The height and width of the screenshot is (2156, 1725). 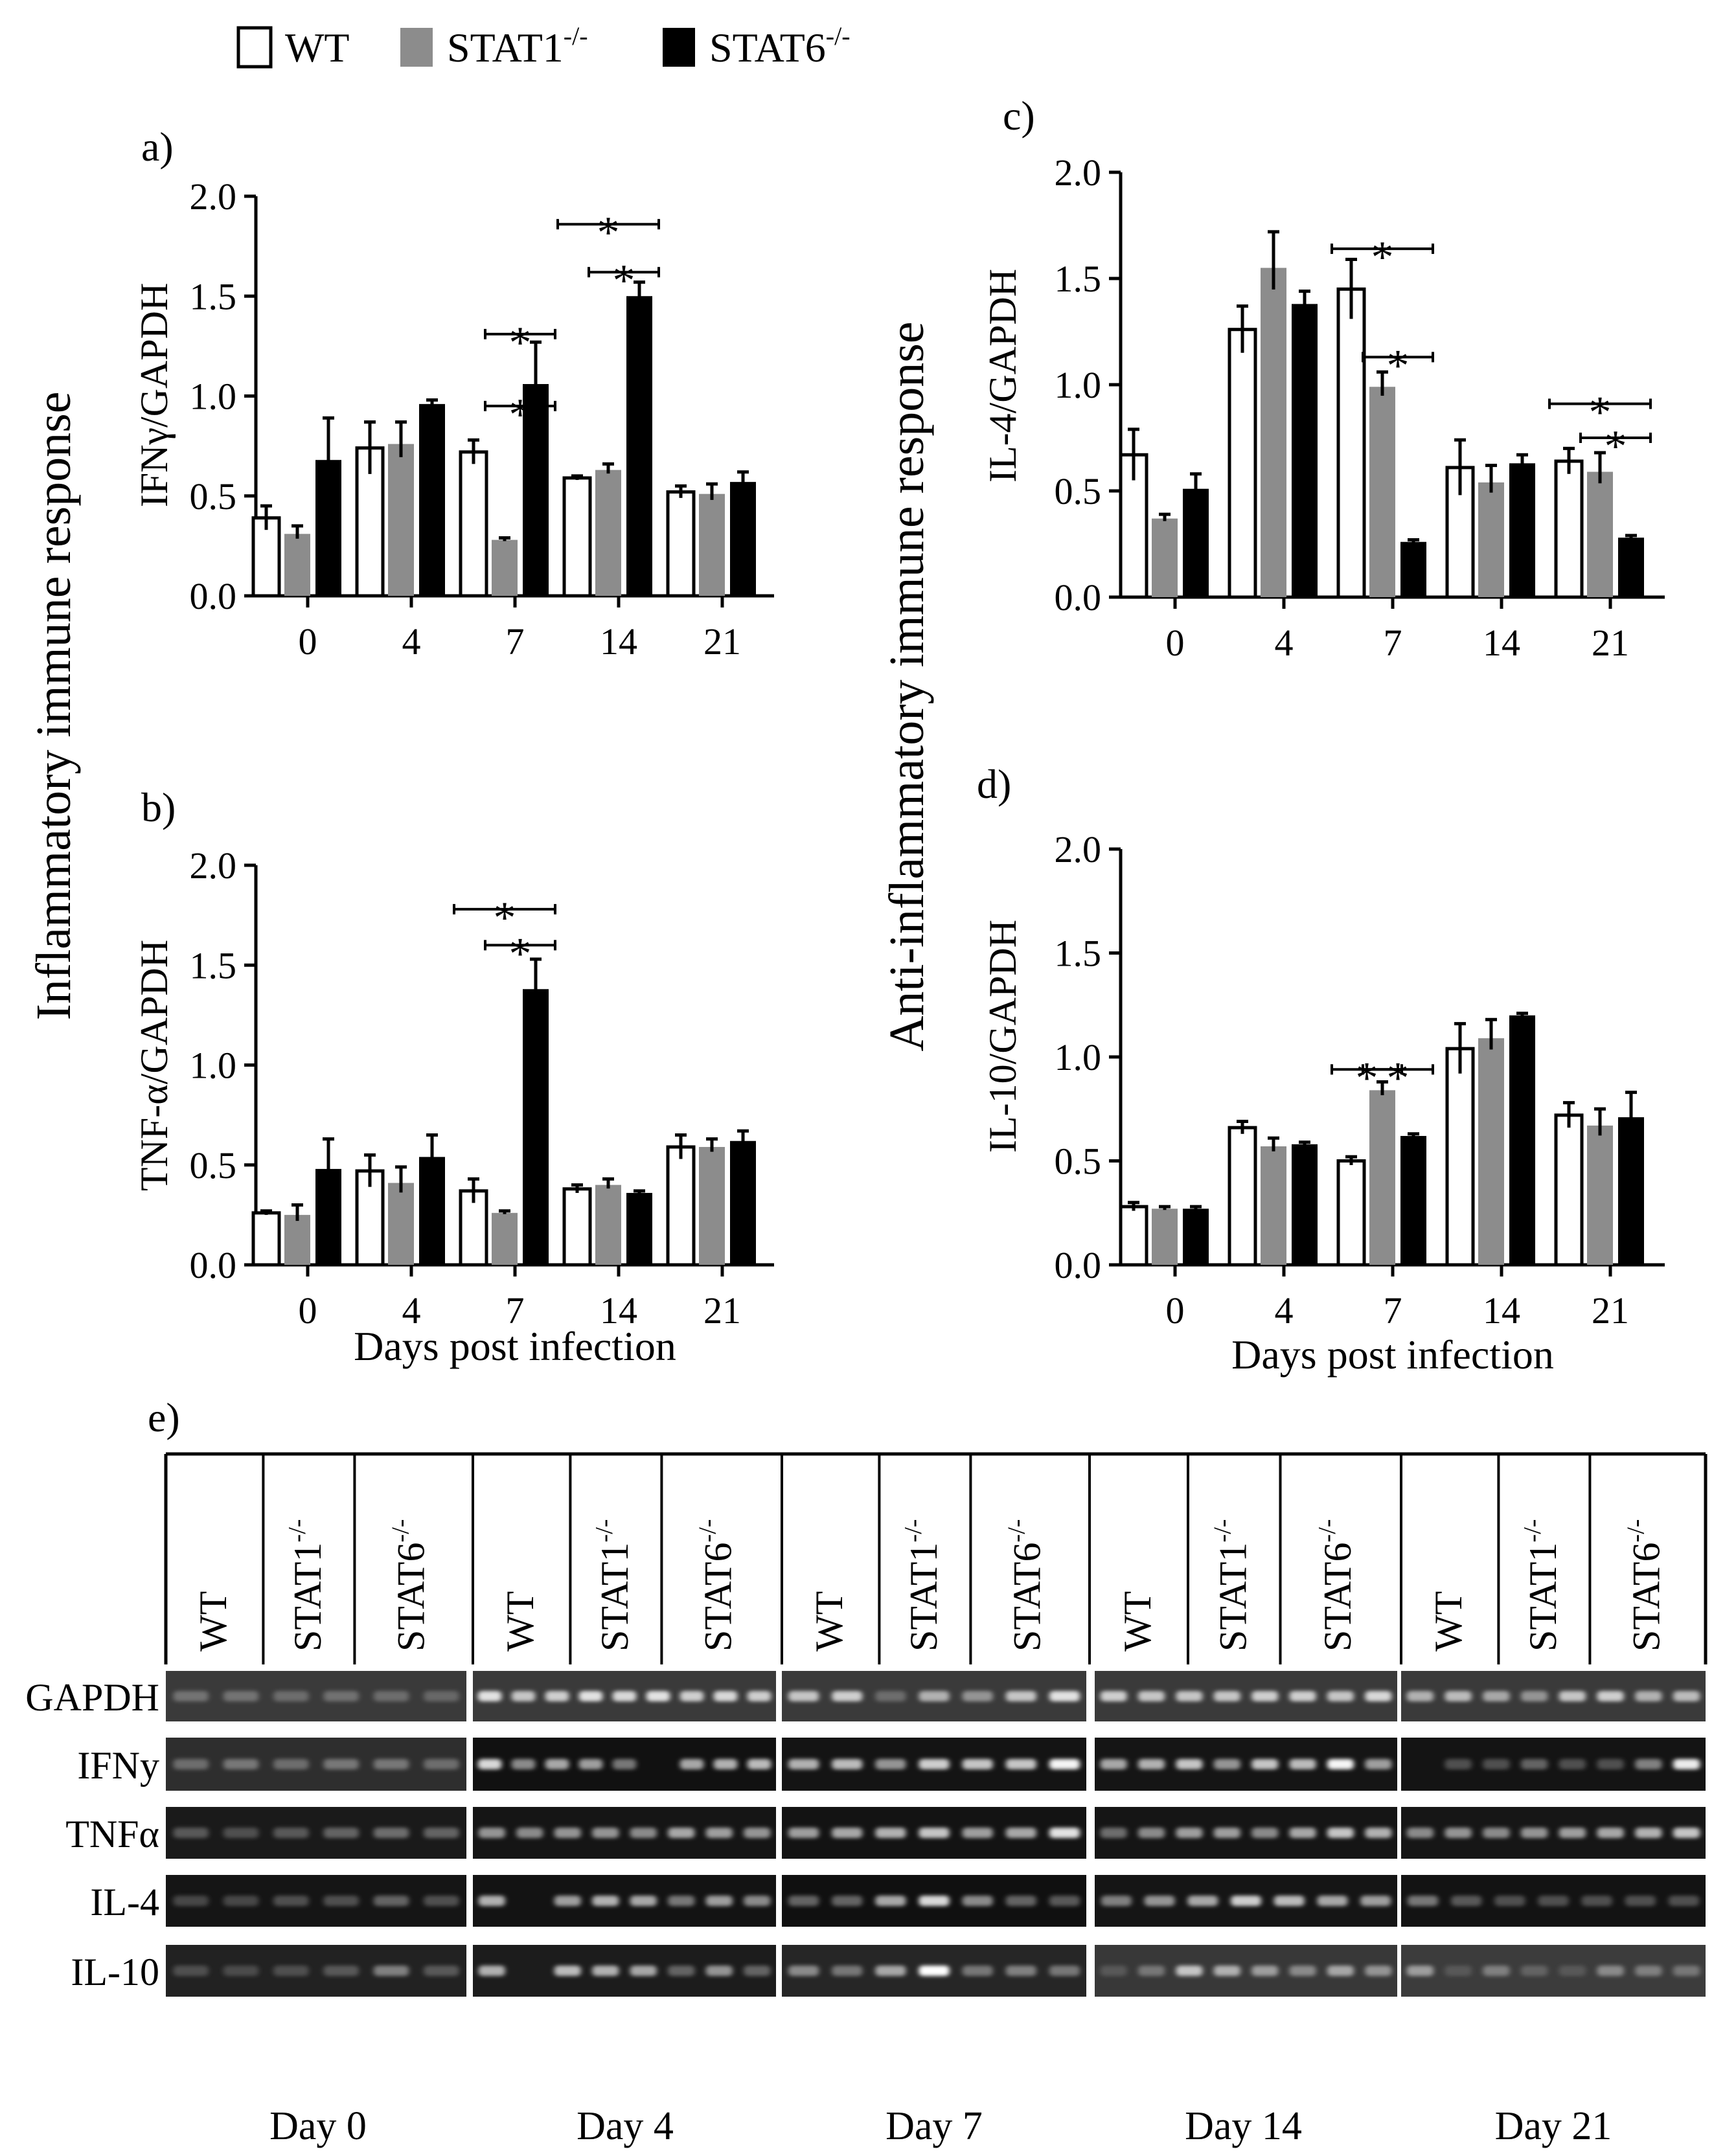 What do you see at coordinates (154, 1065) in the screenshot?
I see `y-axis-title: TNF-α/GAPDH` at bounding box center [154, 1065].